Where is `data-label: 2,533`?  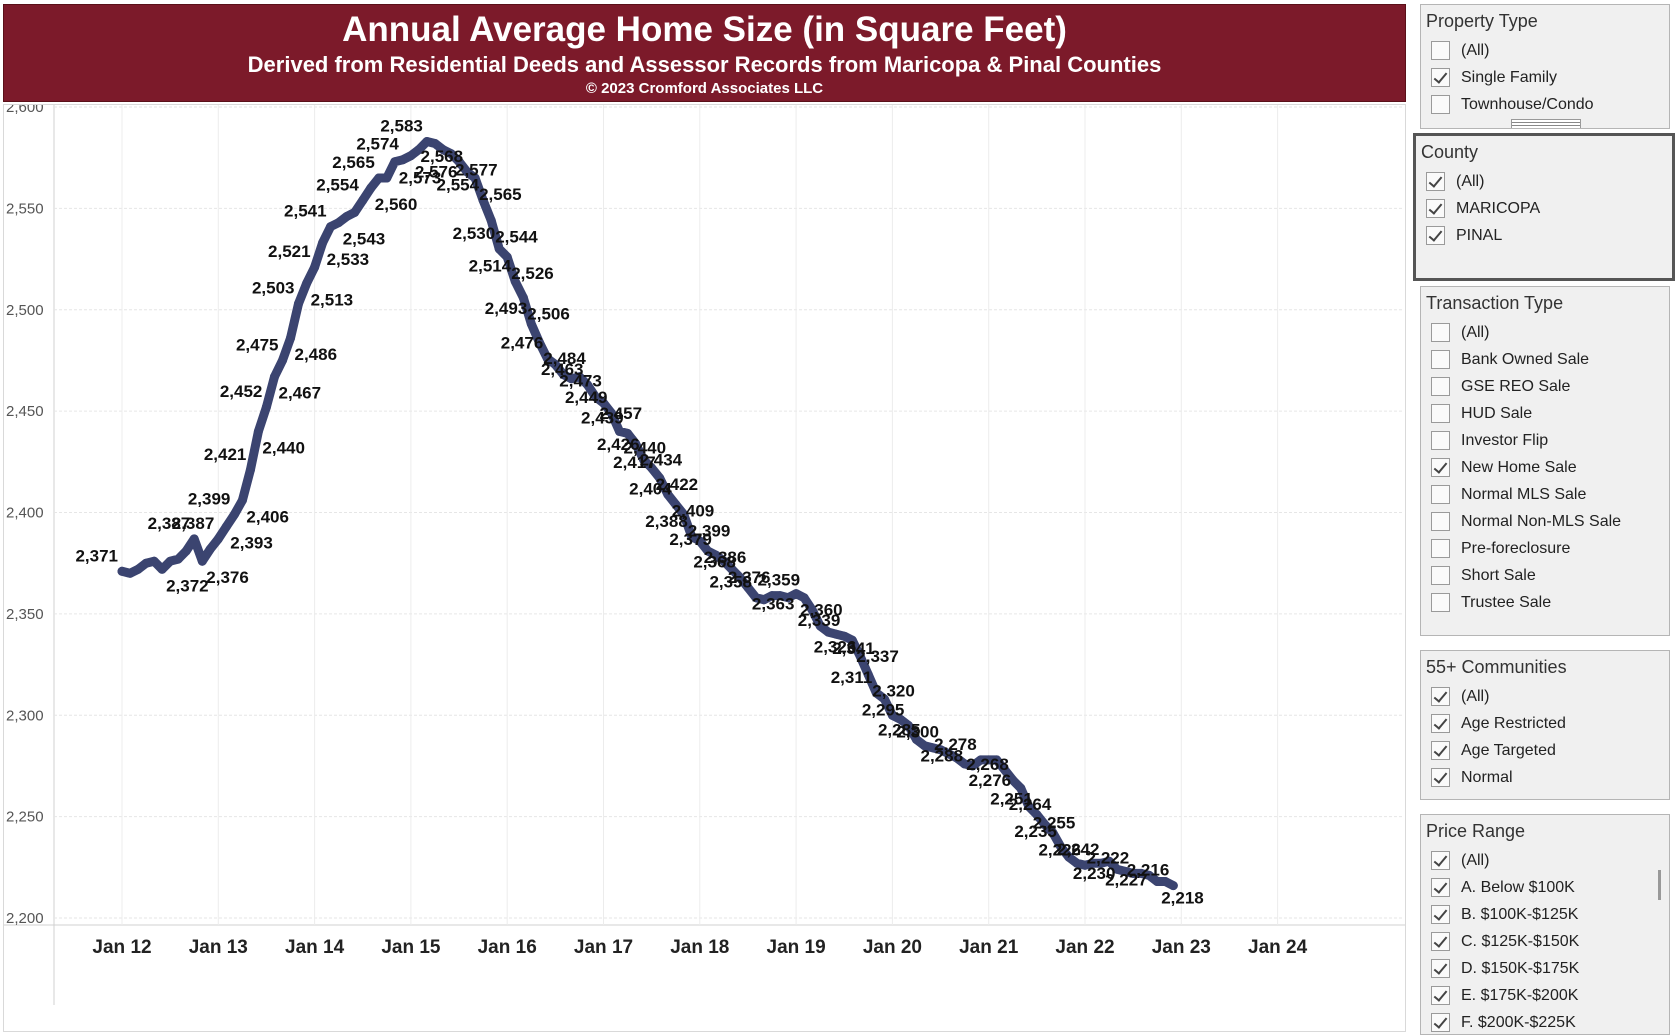 data-label: 2,533 is located at coordinates (348, 259).